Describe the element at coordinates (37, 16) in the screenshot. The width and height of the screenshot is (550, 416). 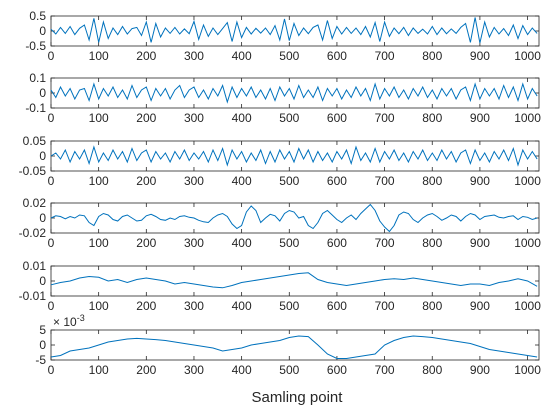
I see `y-tick-label: 0.5` at that location.